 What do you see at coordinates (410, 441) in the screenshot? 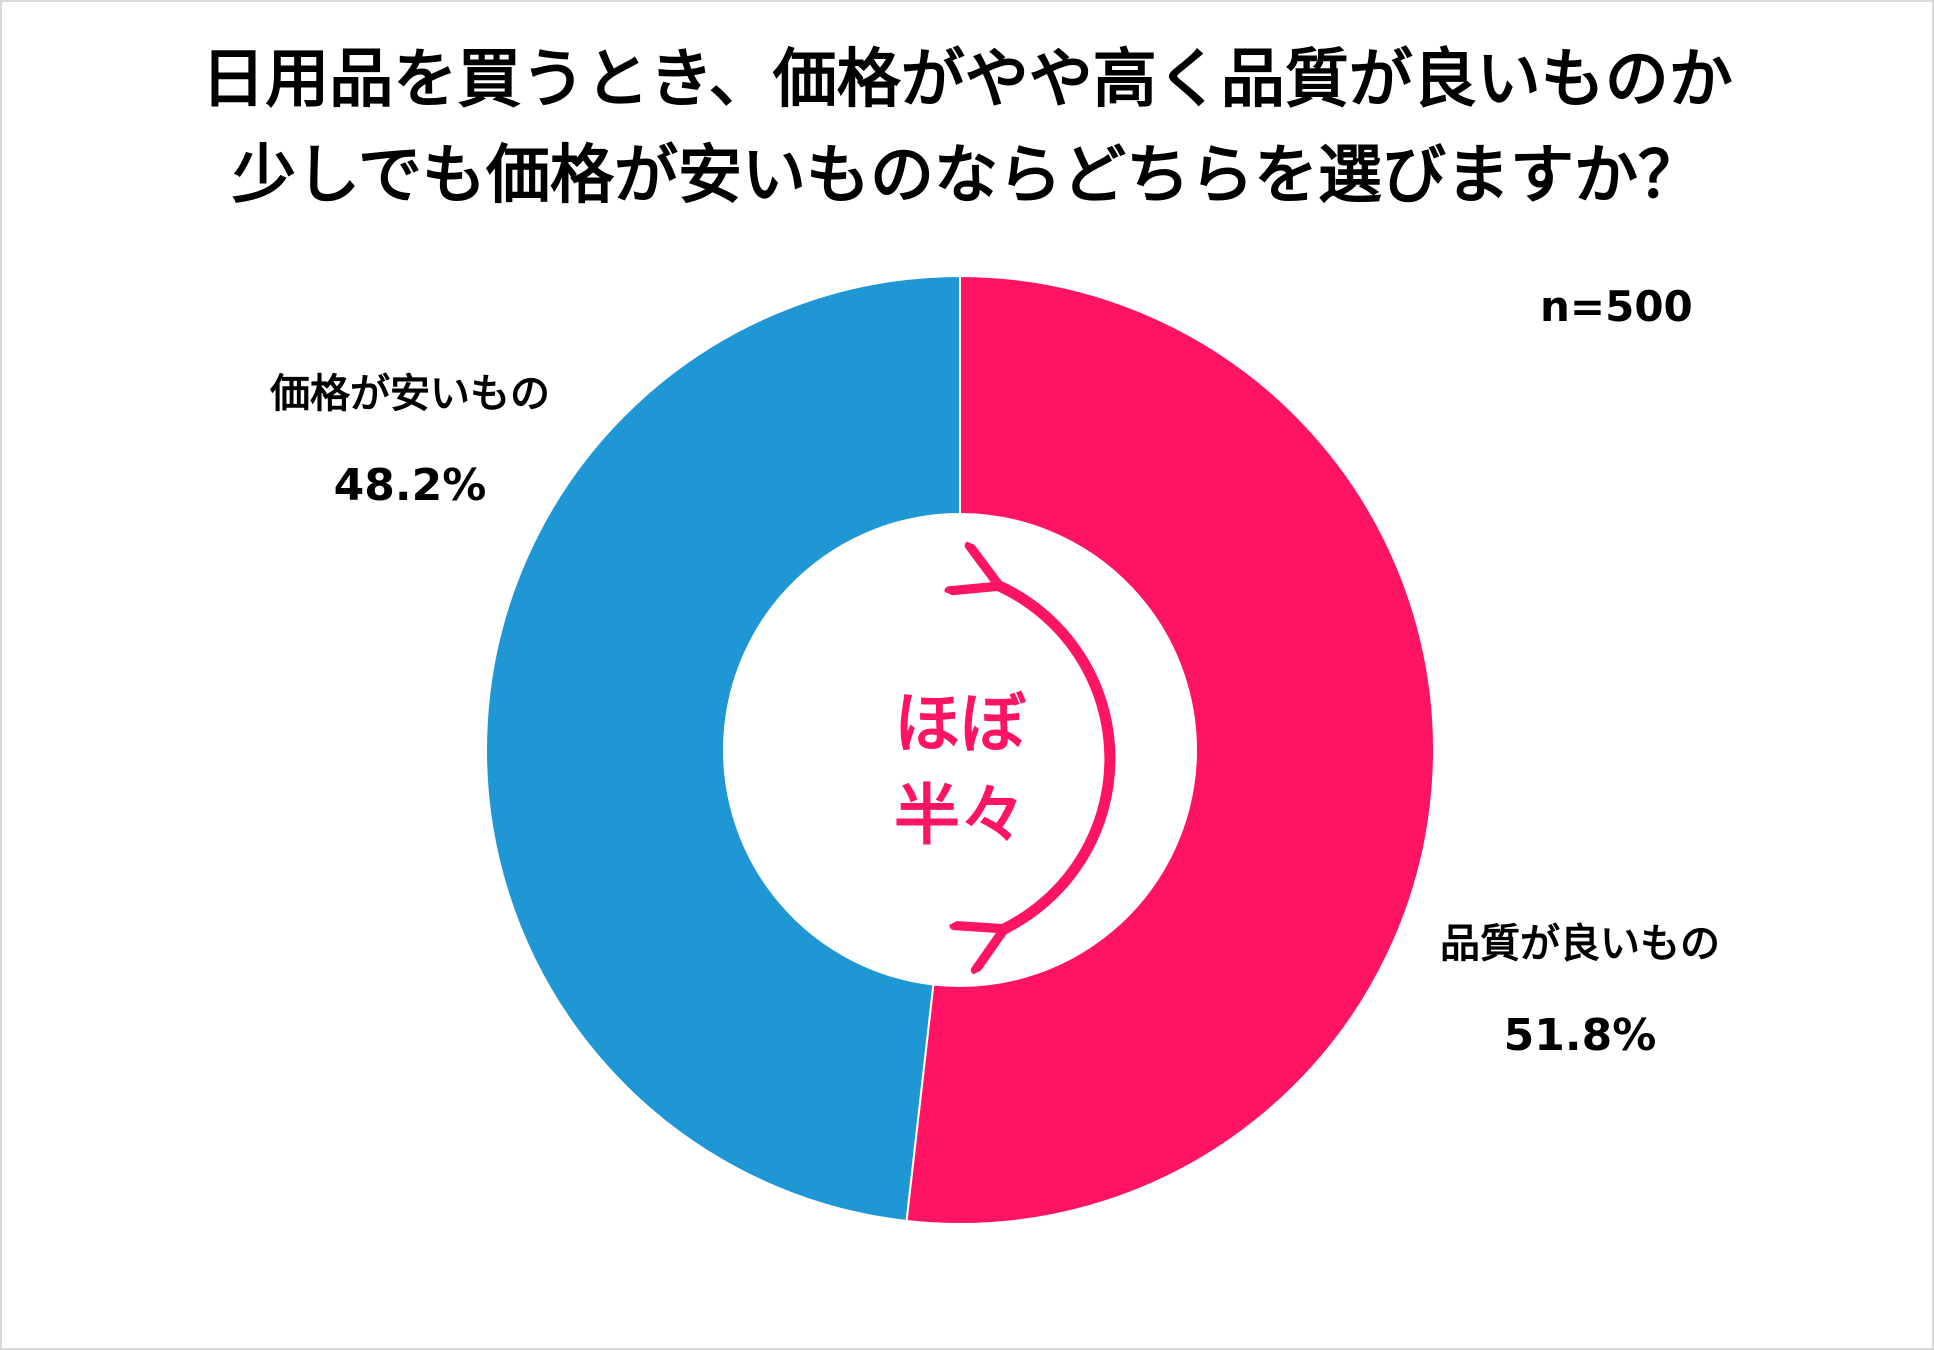
I see `slice-label-cheap: 価格が安いもの 48.2%` at bounding box center [410, 441].